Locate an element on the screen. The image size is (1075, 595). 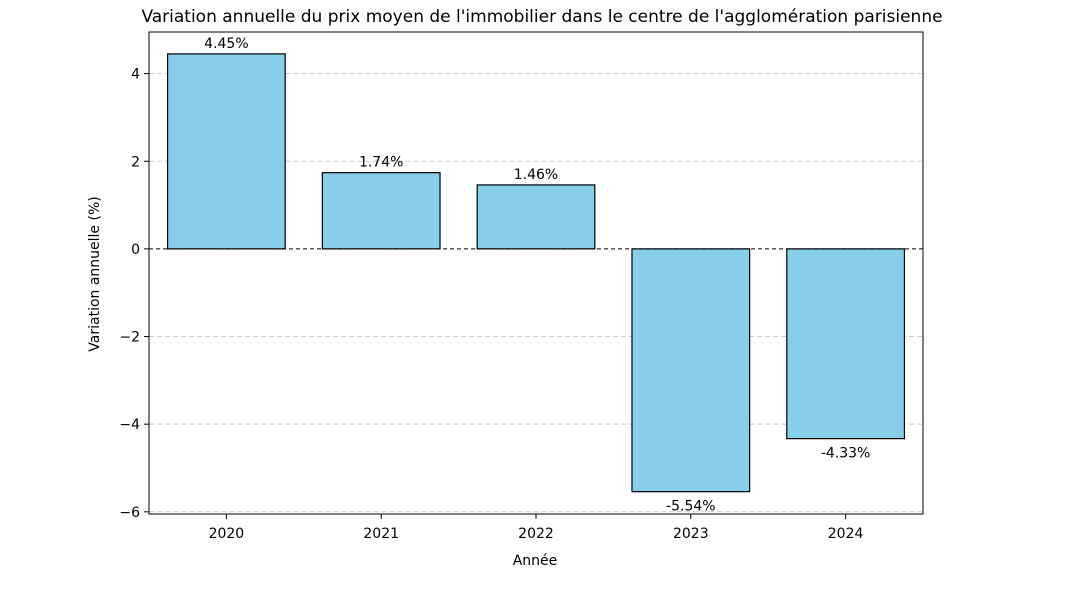
data-label-2021: 1.74% is located at coordinates (381, 163).